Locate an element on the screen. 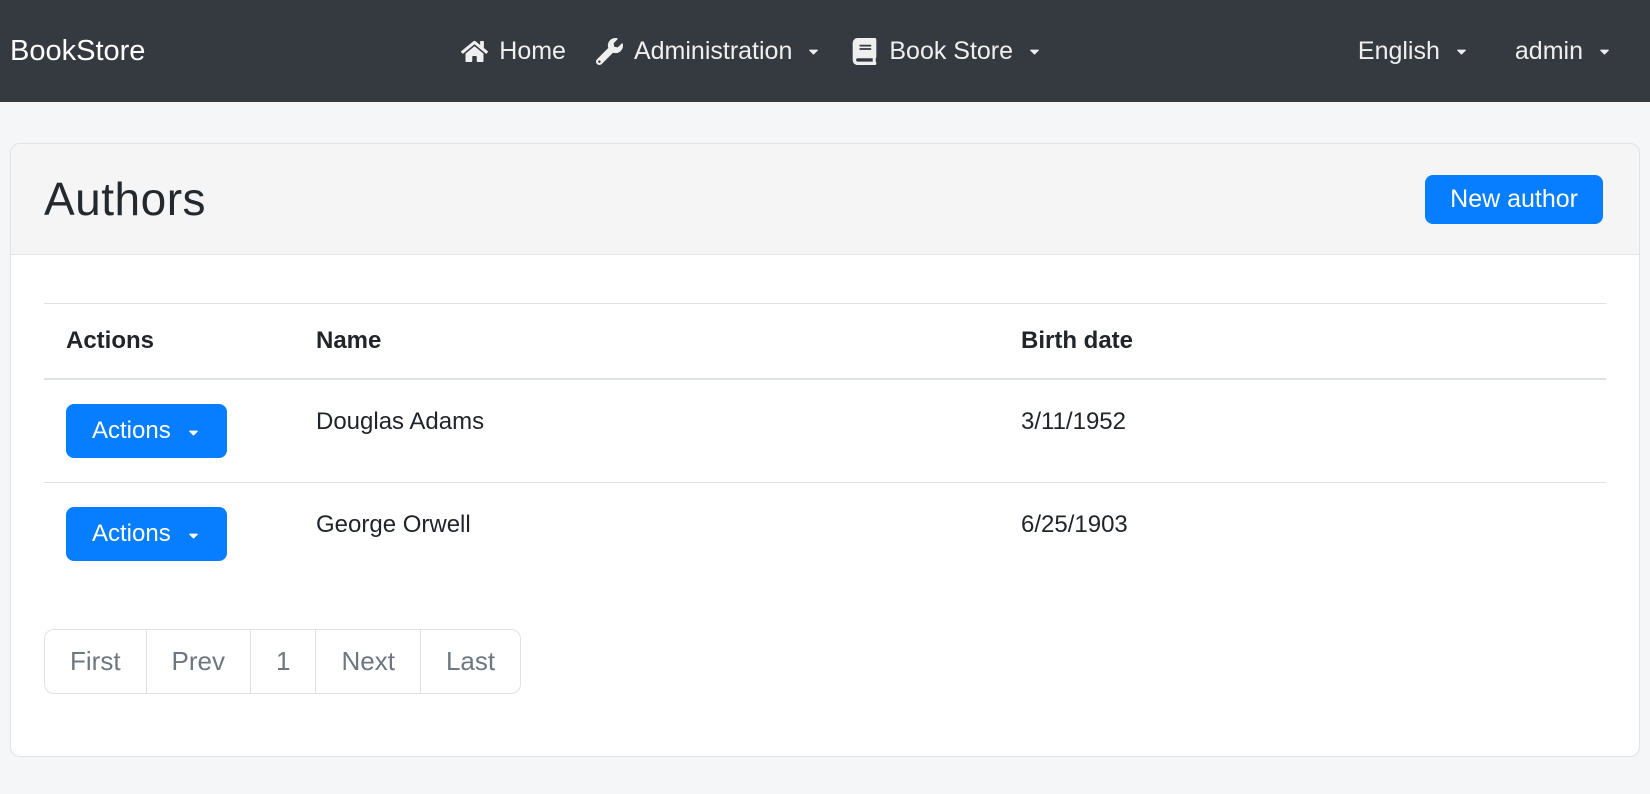  table-row: Actions George Orwell 6/25/1903 is located at coordinates (825, 533).